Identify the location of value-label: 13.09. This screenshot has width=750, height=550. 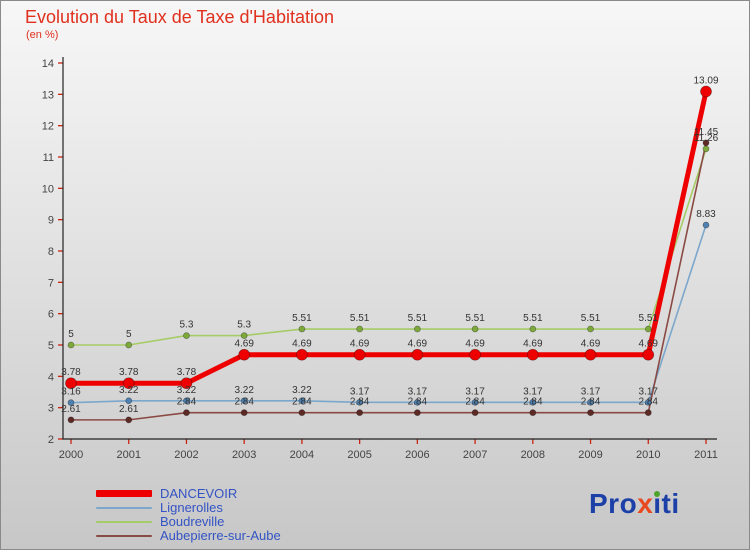
(705, 81).